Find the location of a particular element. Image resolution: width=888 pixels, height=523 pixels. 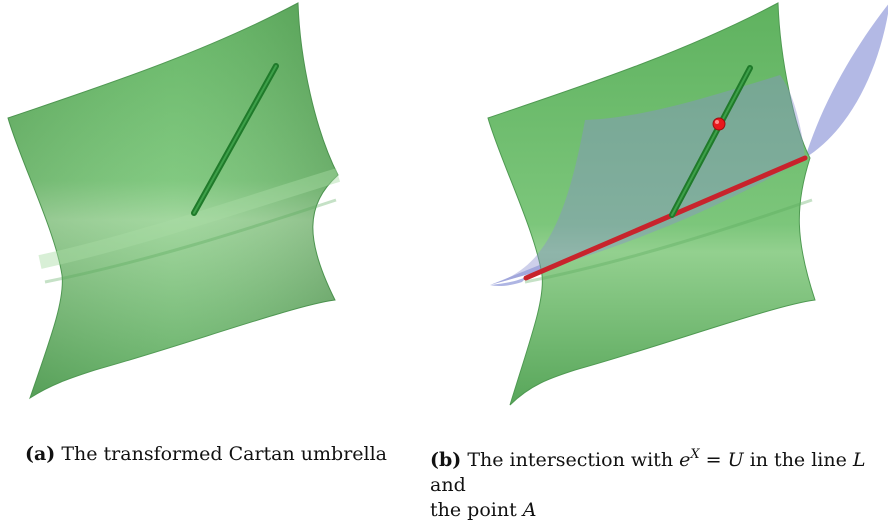

math-X: X is located at coordinates (695, 454).